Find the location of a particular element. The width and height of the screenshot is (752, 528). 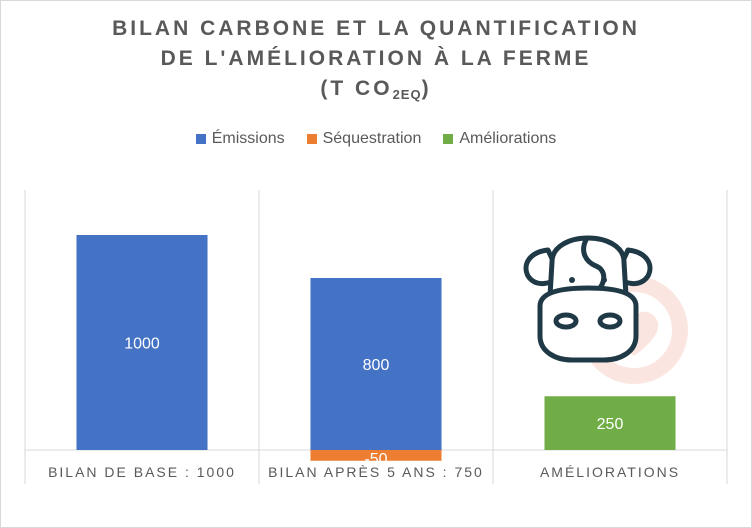

legend-swatch-ameliorations is located at coordinates (448, 139).